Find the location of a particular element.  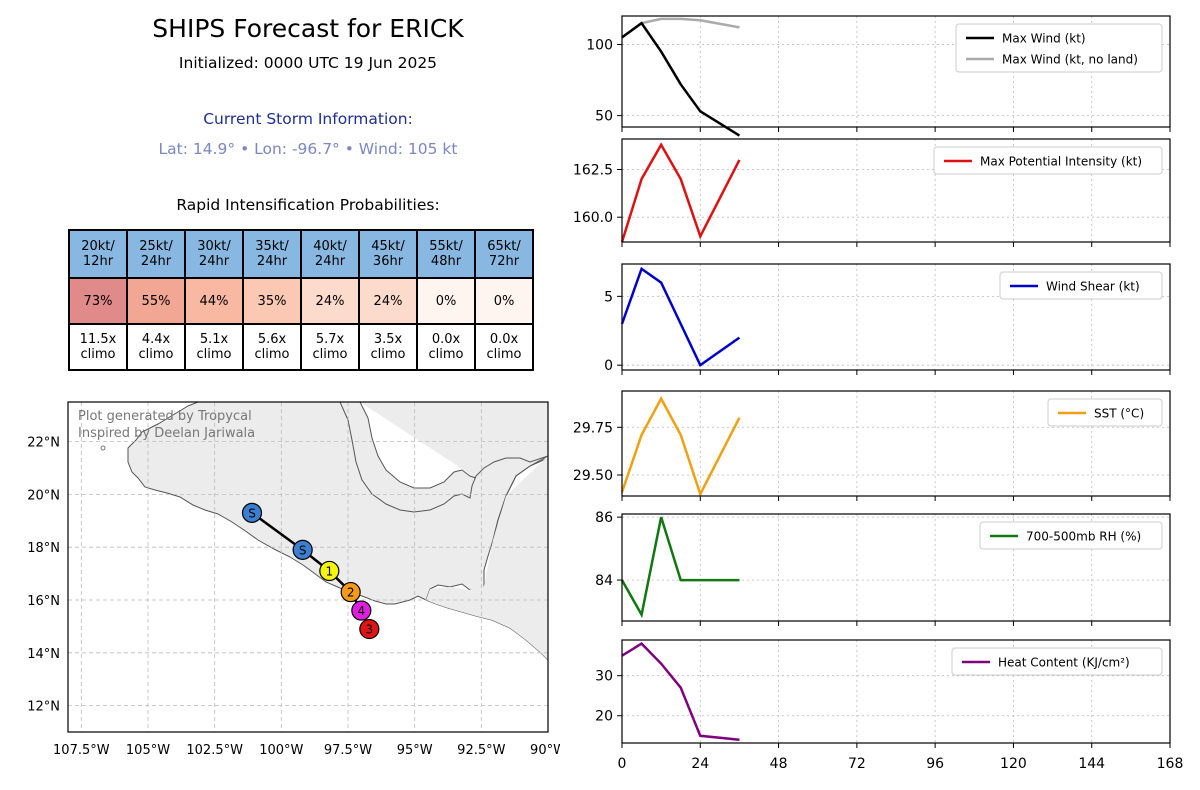

ri-climo-cell: 3.5x climo is located at coordinates (388, 347).